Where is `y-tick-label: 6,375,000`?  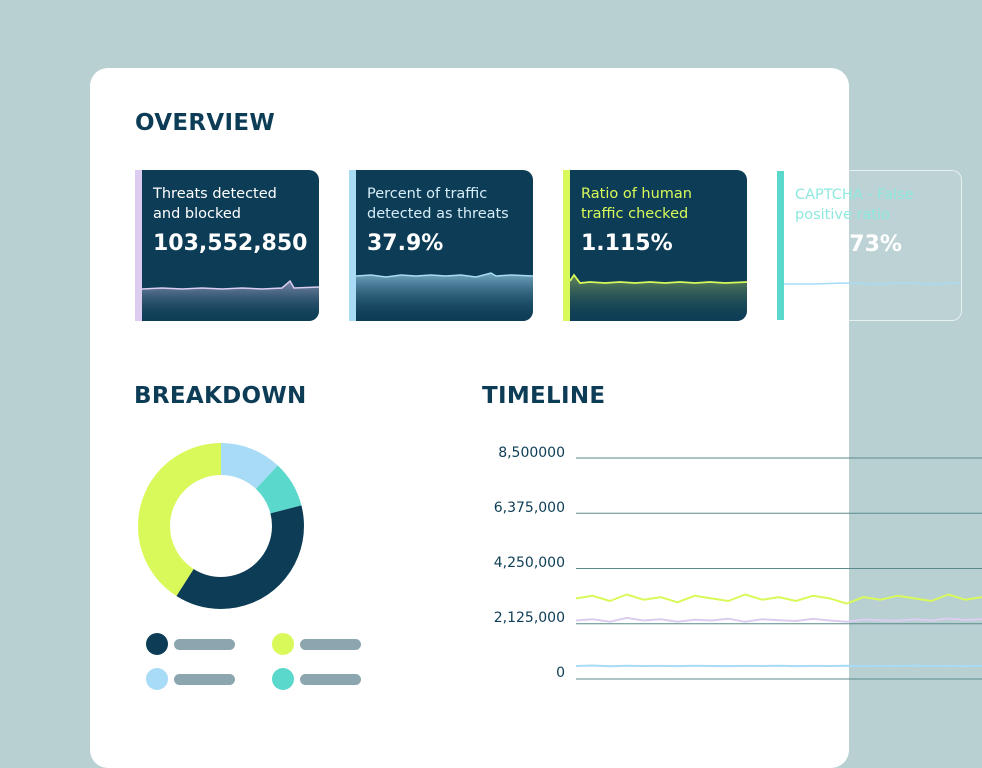
y-tick-label: 6,375,000 is located at coordinates (529, 508).